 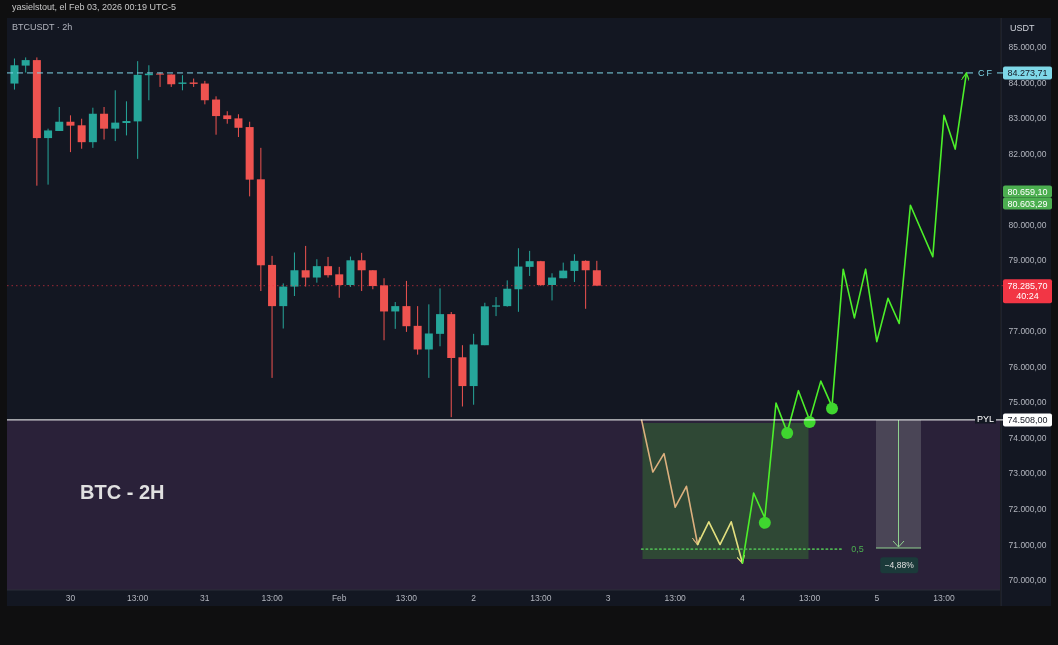 What do you see at coordinates (877, 598) in the screenshot?
I see `x-tick-label: 5` at bounding box center [877, 598].